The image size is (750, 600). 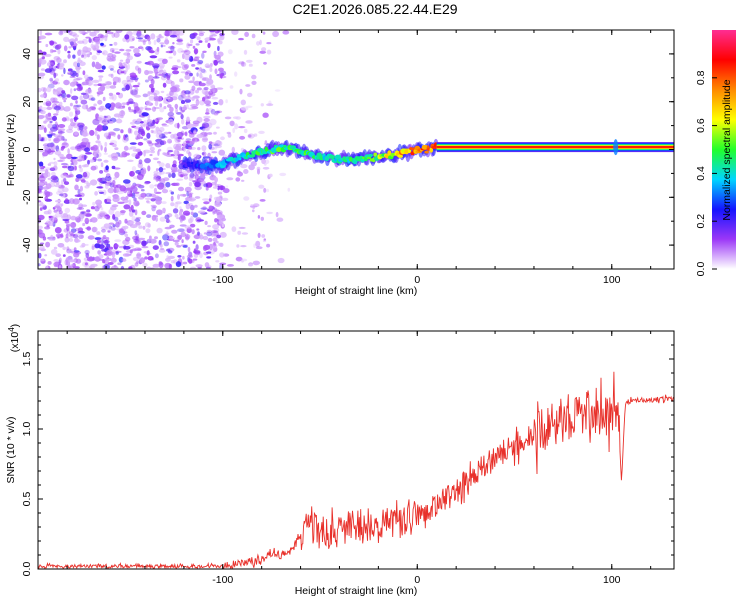 What do you see at coordinates (11, 329) in the screenshot?
I see `snr-y-scale-exponent: 4` at bounding box center [11, 329].